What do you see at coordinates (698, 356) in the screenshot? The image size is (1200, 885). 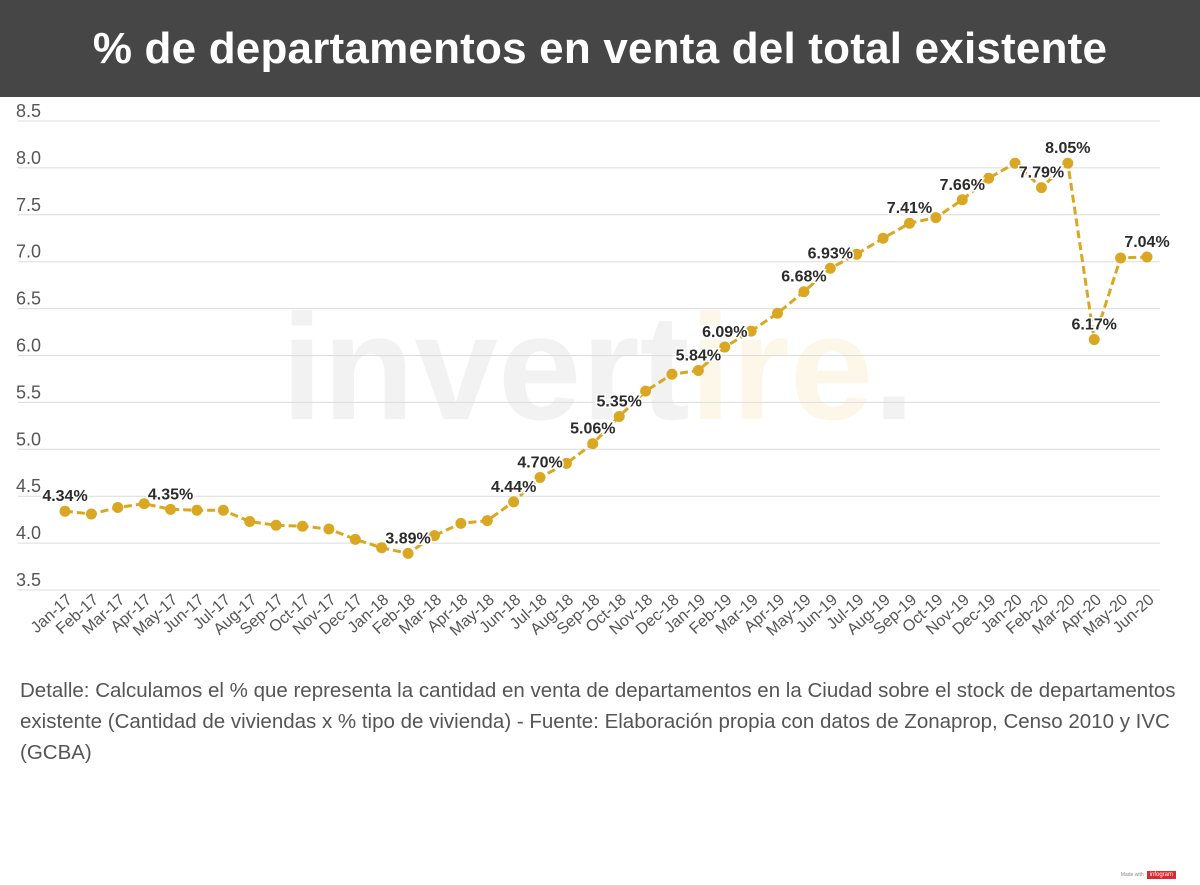 I see `data-label: 5.84%` at bounding box center [698, 356].